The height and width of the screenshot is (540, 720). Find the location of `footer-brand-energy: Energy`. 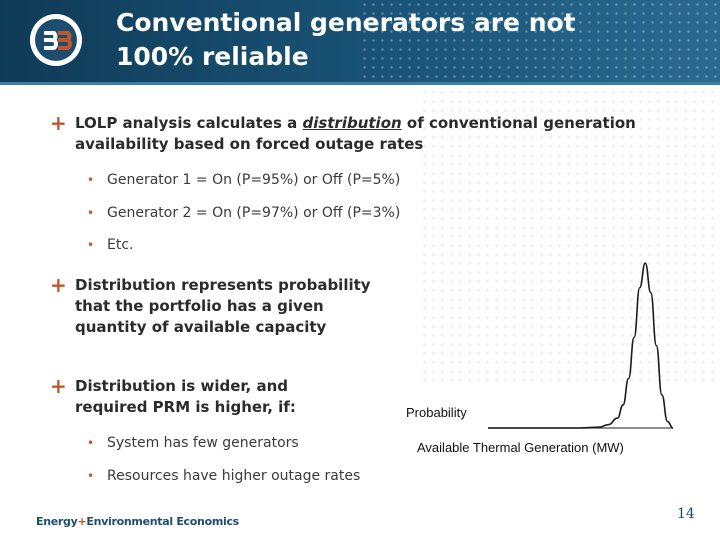

footer-brand-energy: Energy is located at coordinates (57, 521).